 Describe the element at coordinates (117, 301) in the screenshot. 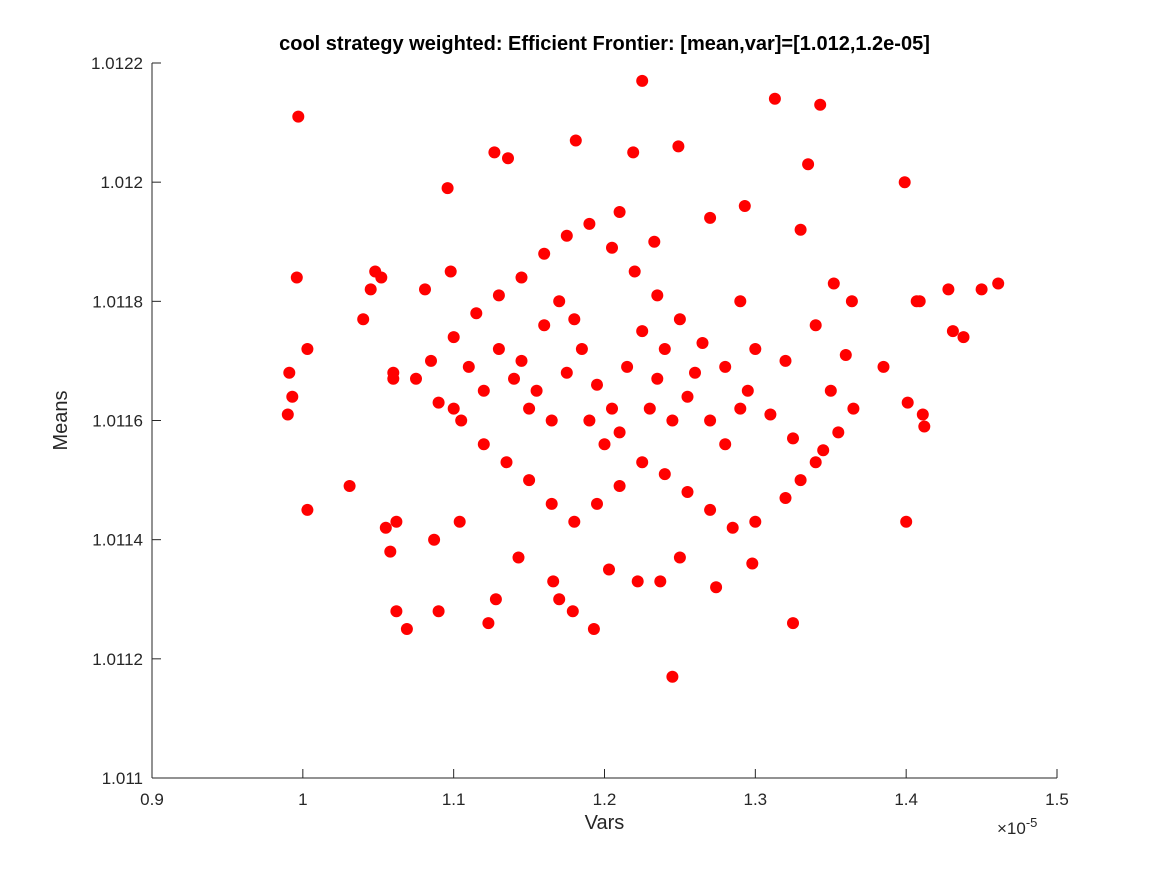

I see `y-tick-label: 1.0118` at that location.